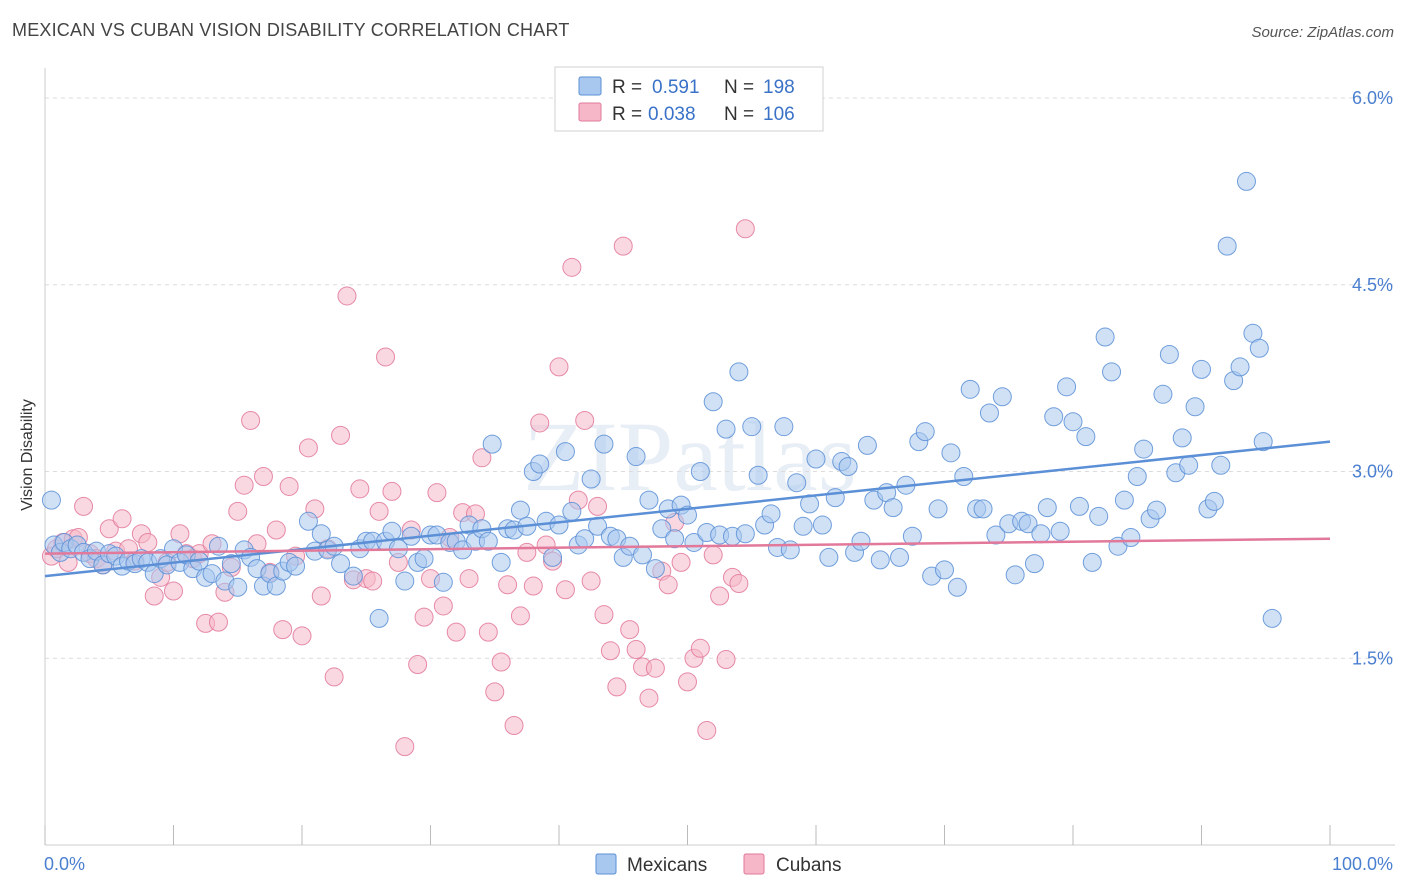  I want to click on legend-n-value-2: 106, so click(779, 114).